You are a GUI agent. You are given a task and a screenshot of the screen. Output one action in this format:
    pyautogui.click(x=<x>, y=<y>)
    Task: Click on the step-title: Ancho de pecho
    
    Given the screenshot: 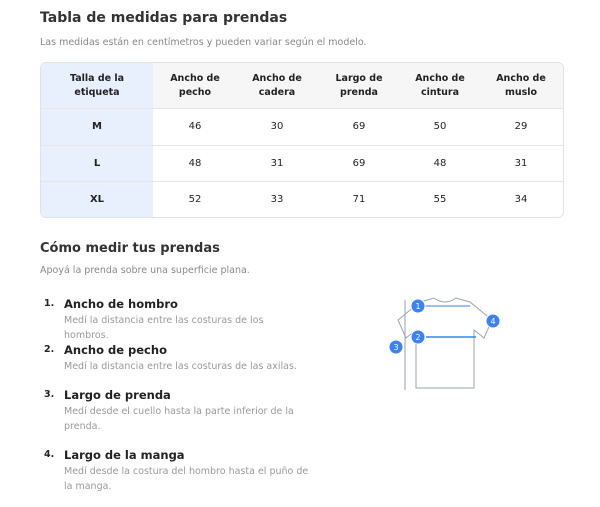 What is the action you would take?
    pyautogui.click(x=115, y=350)
    